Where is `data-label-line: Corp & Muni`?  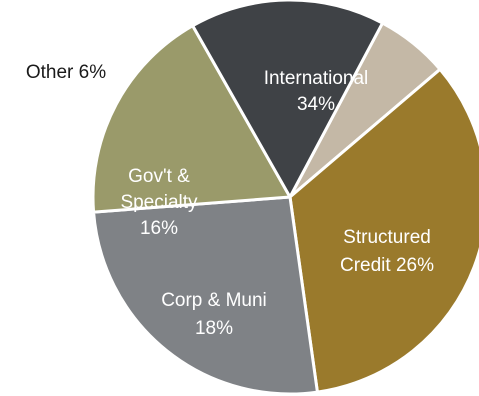
data-label-line: Corp & Muni is located at coordinates (214, 300).